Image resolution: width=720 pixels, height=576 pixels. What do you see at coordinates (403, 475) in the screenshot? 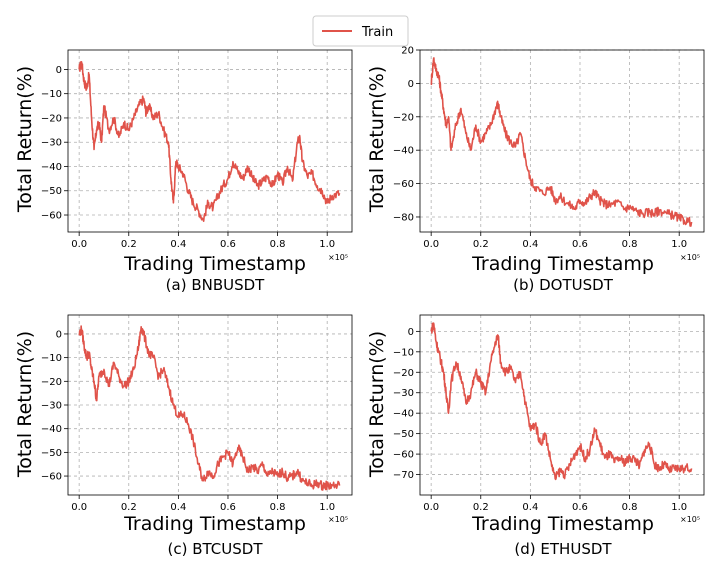
I see `y-tick-label: −70` at bounding box center [403, 475].